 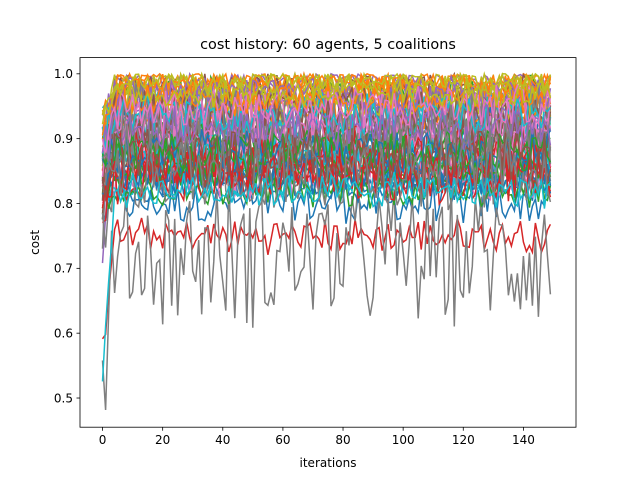 I want to click on x-tick-label: 40, so click(x=222, y=440).